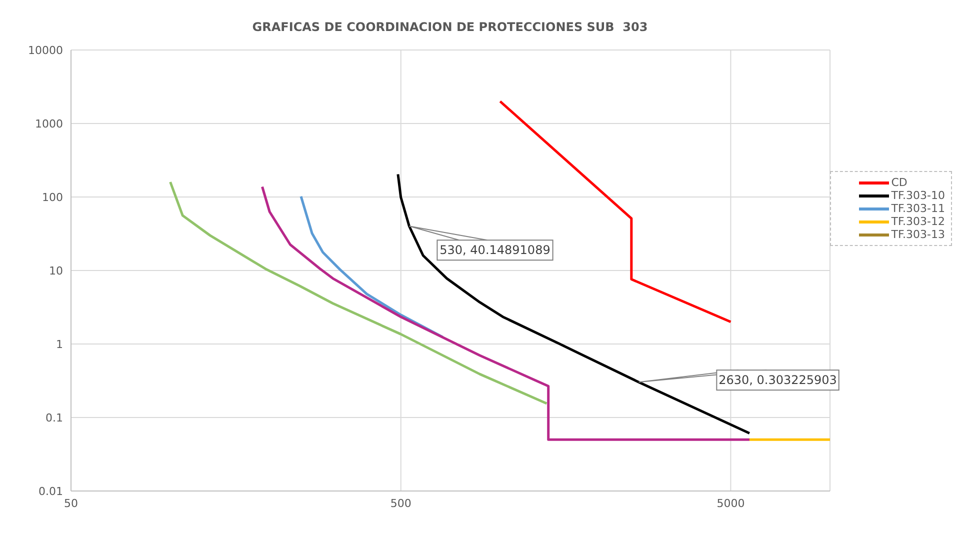 Image resolution: width=960 pixels, height=533 pixels. Describe the element at coordinates (918, 234) in the screenshot. I see `legend-label: TF.303-13` at that location.